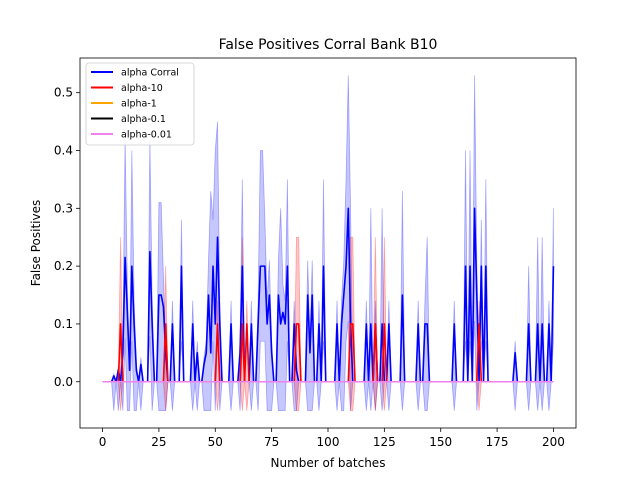  I want to click on x-tick-label: 175, so click(497, 442).